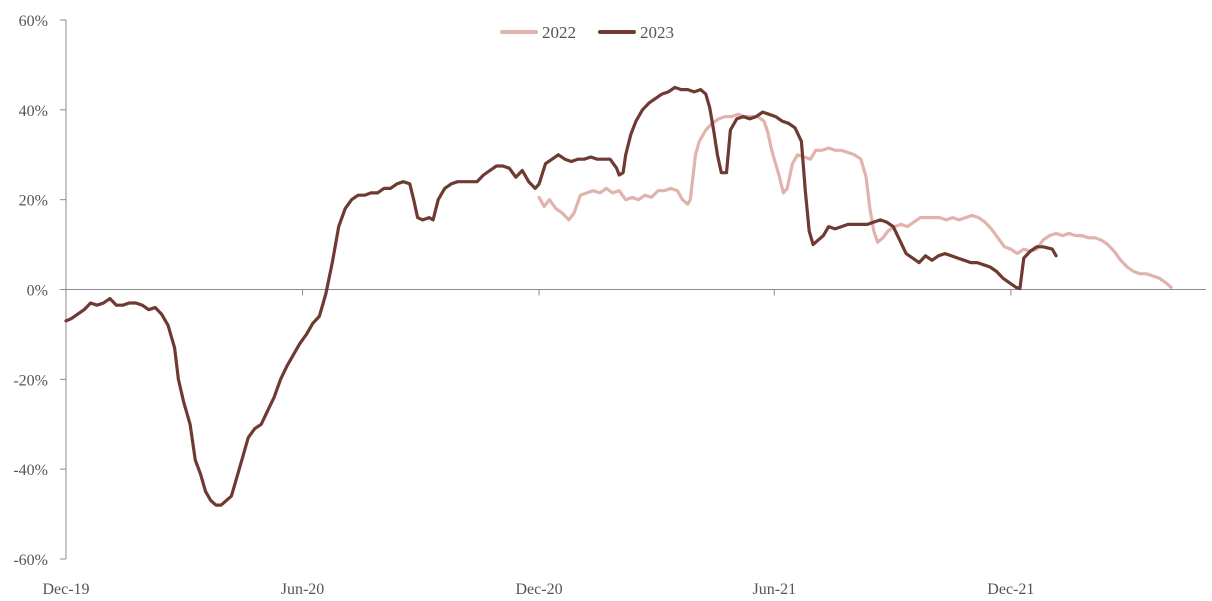 The image size is (1212, 601). I want to click on legend-label-2023: 2023, so click(657, 32).